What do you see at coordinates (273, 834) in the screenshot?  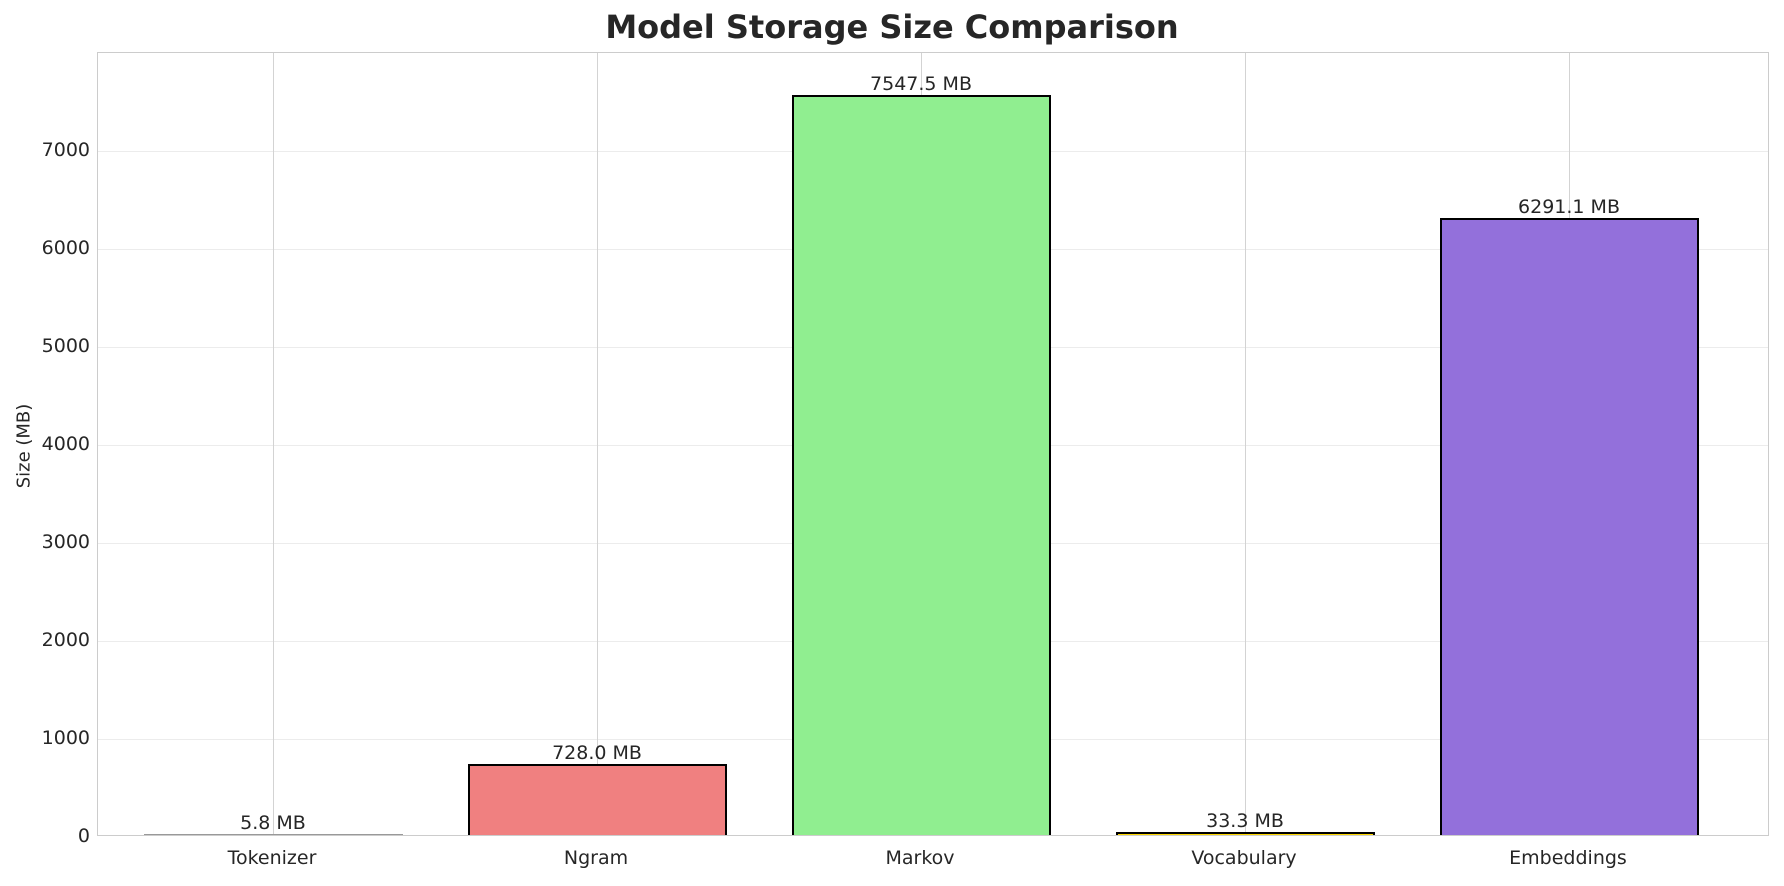 I see `bar-tokenizer` at bounding box center [273, 834].